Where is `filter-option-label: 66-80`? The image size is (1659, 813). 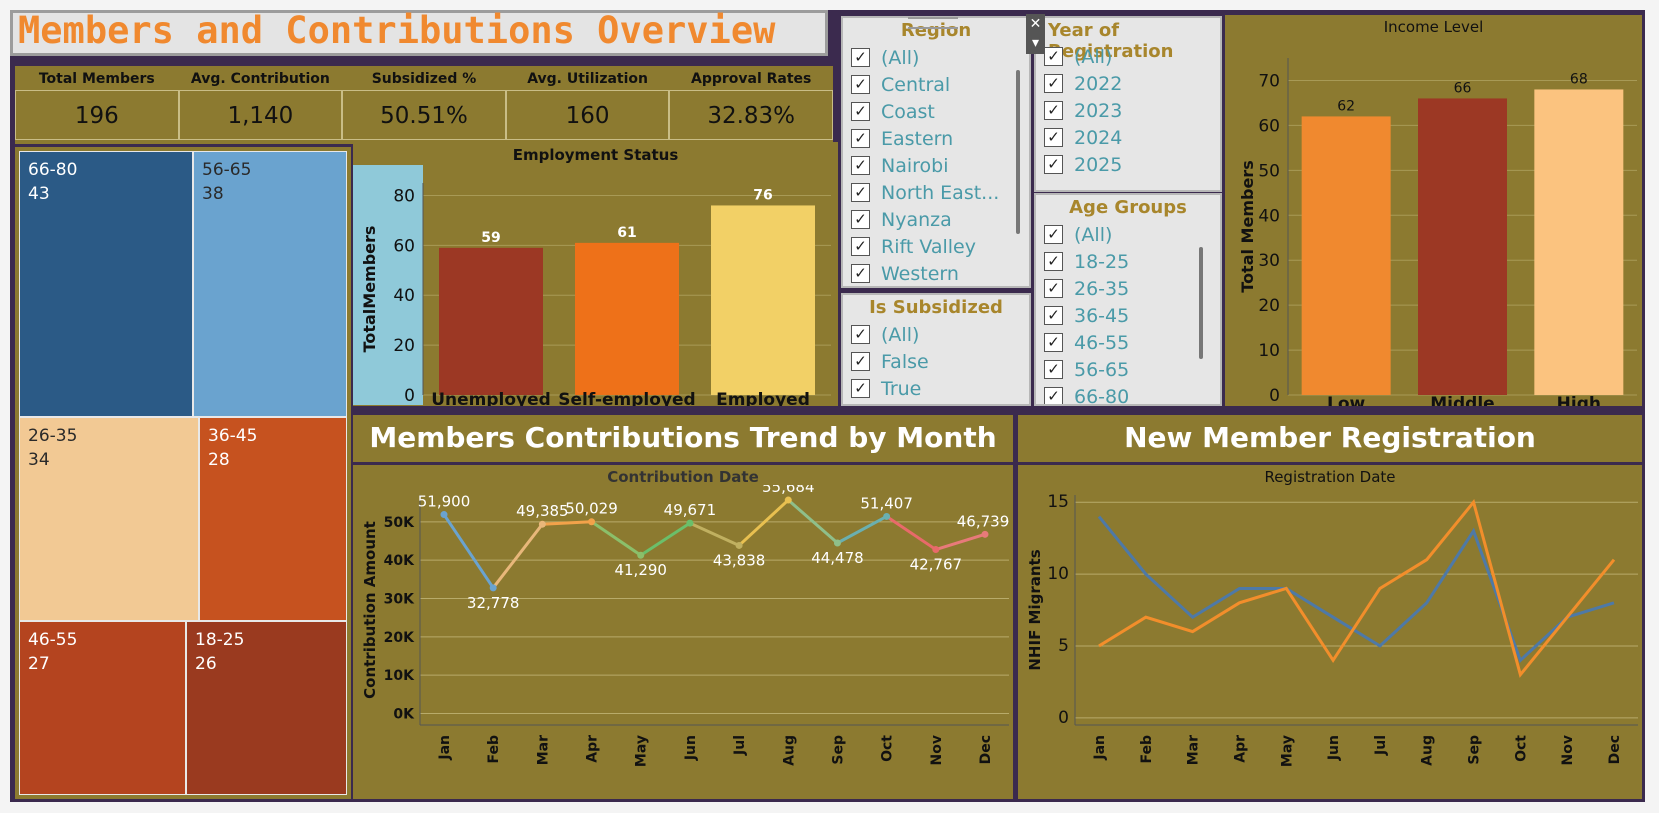
filter-option-label: 66-80 is located at coordinates (1102, 396).